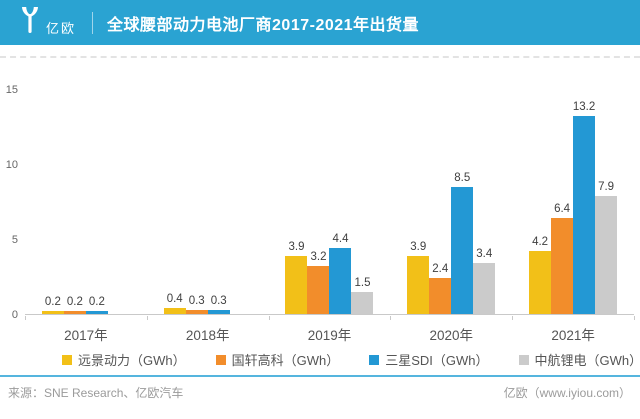 The width and height of the screenshot is (640, 419). What do you see at coordinates (340, 239) in the screenshot?
I see `bar-value-label: 4.4` at bounding box center [340, 239].